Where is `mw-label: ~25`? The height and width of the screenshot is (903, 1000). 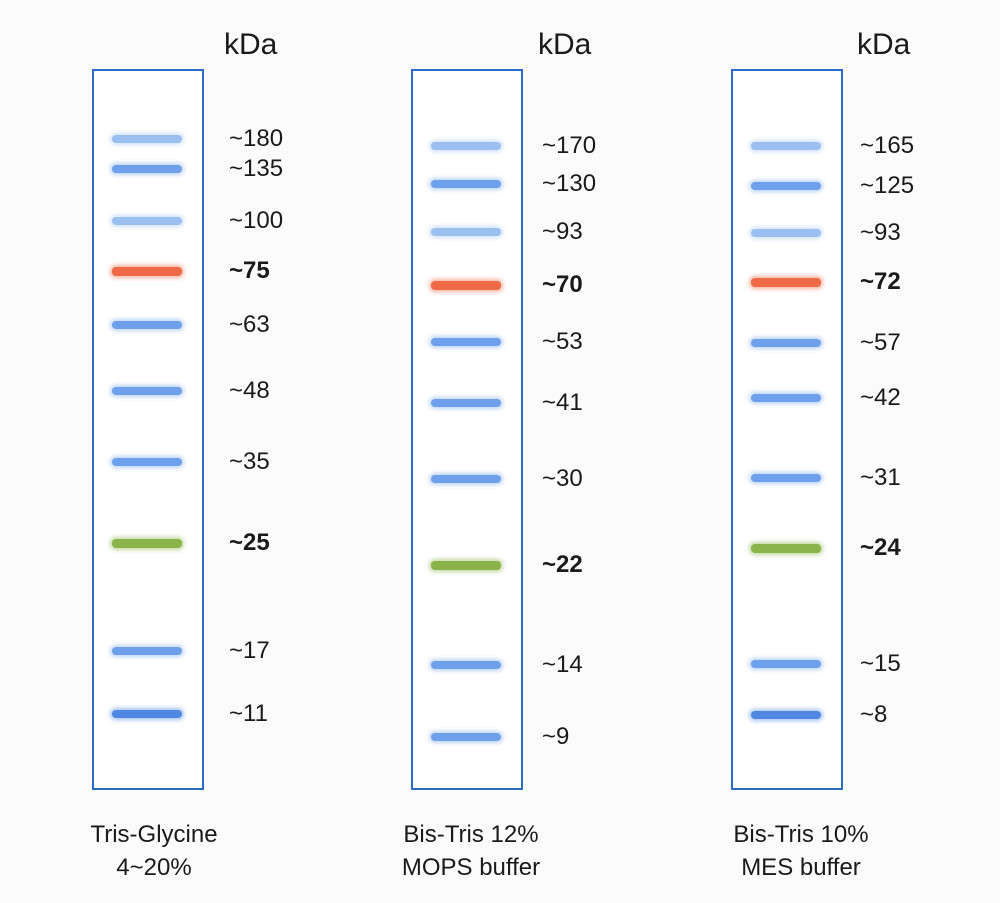
mw-label: ~25 is located at coordinates (249, 542).